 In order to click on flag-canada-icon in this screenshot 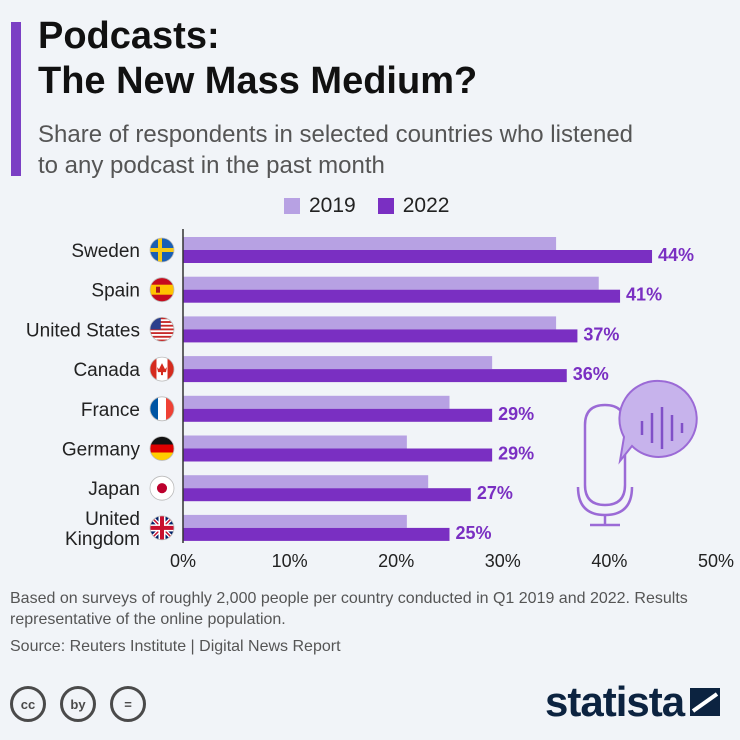, I will do `click(162, 369)`.